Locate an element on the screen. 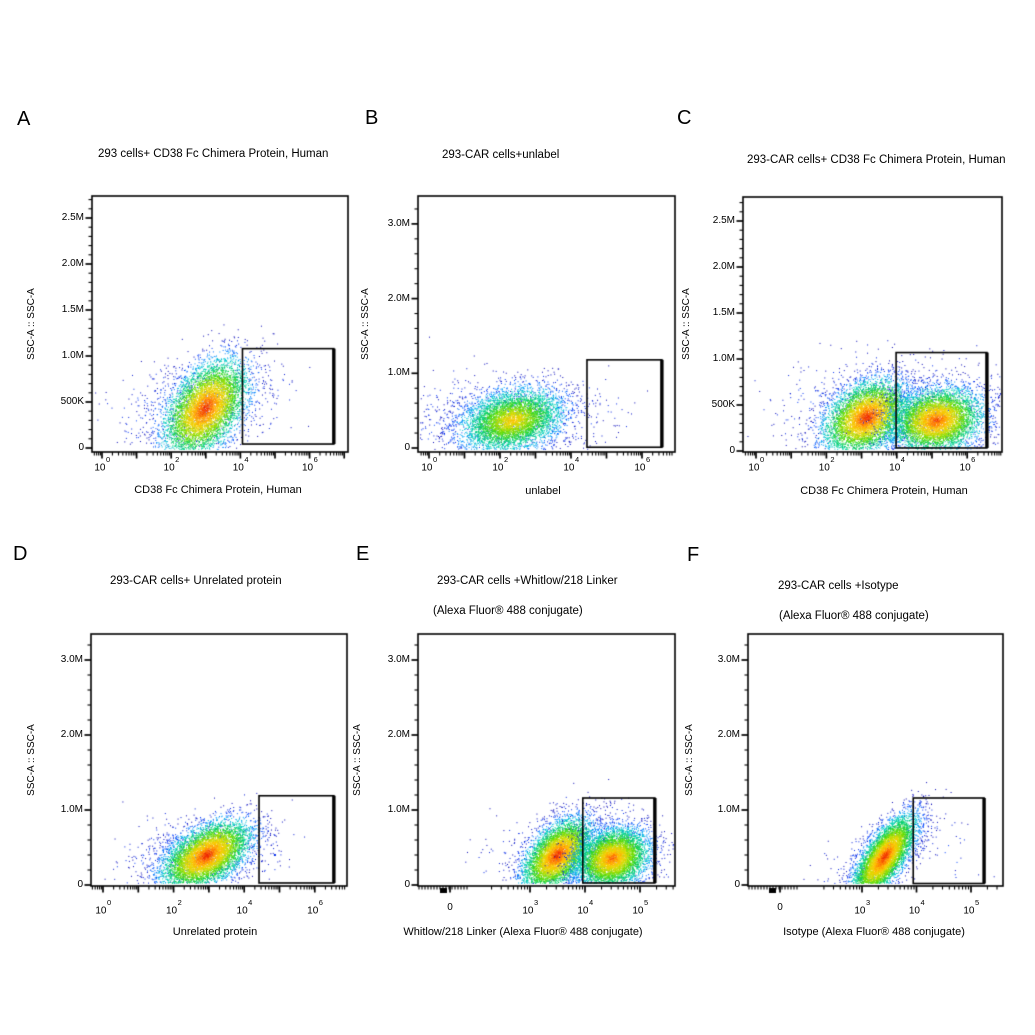  panel-C-x-axis-label: CD38 Fc Chimera Protein, Human is located at coordinates (884, 491).